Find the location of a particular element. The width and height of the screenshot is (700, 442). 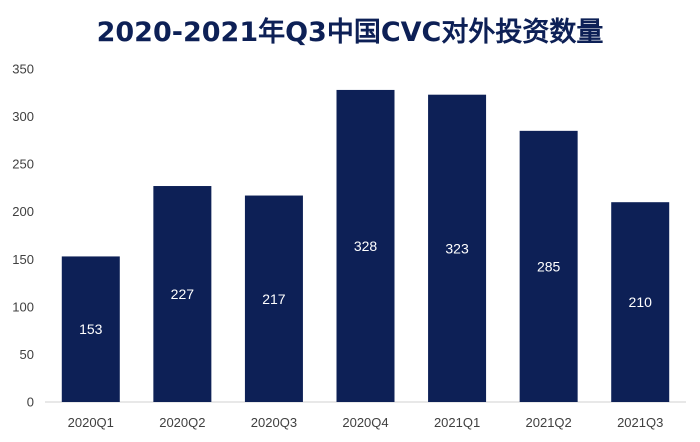

x-tick-label: 2020Q3 is located at coordinates (274, 422).